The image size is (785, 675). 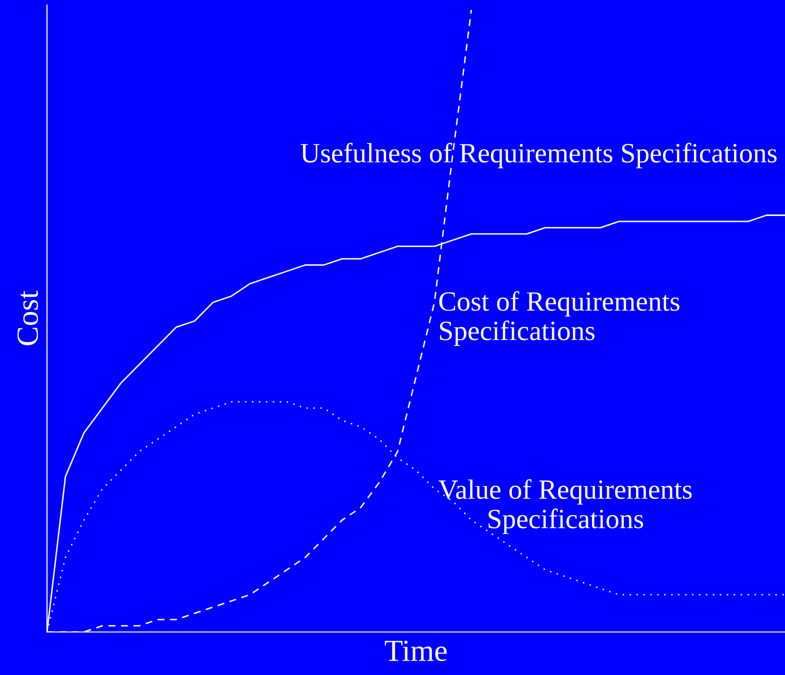 What do you see at coordinates (565, 506) in the screenshot?
I see `series-label: Value of Requirements Specifications` at bounding box center [565, 506].